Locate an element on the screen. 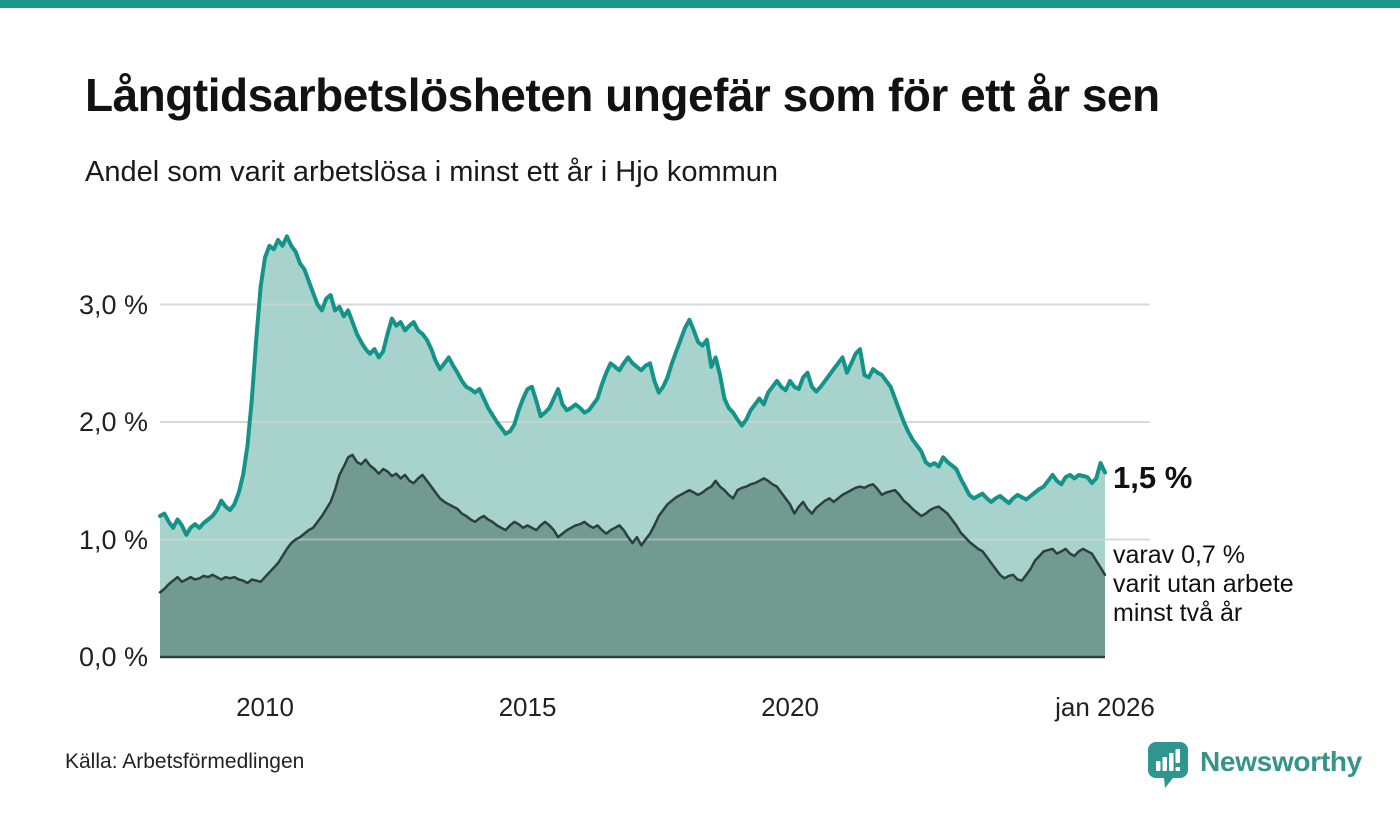 The image size is (1400, 840). note-line-2: varit utan arbete is located at coordinates (1203, 584).